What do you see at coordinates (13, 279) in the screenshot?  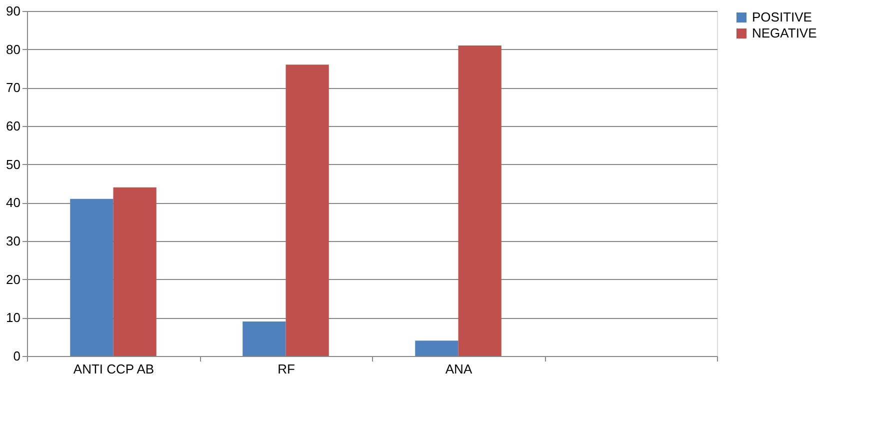 I see `y-tick-label: 20` at bounding box center [13, 279].